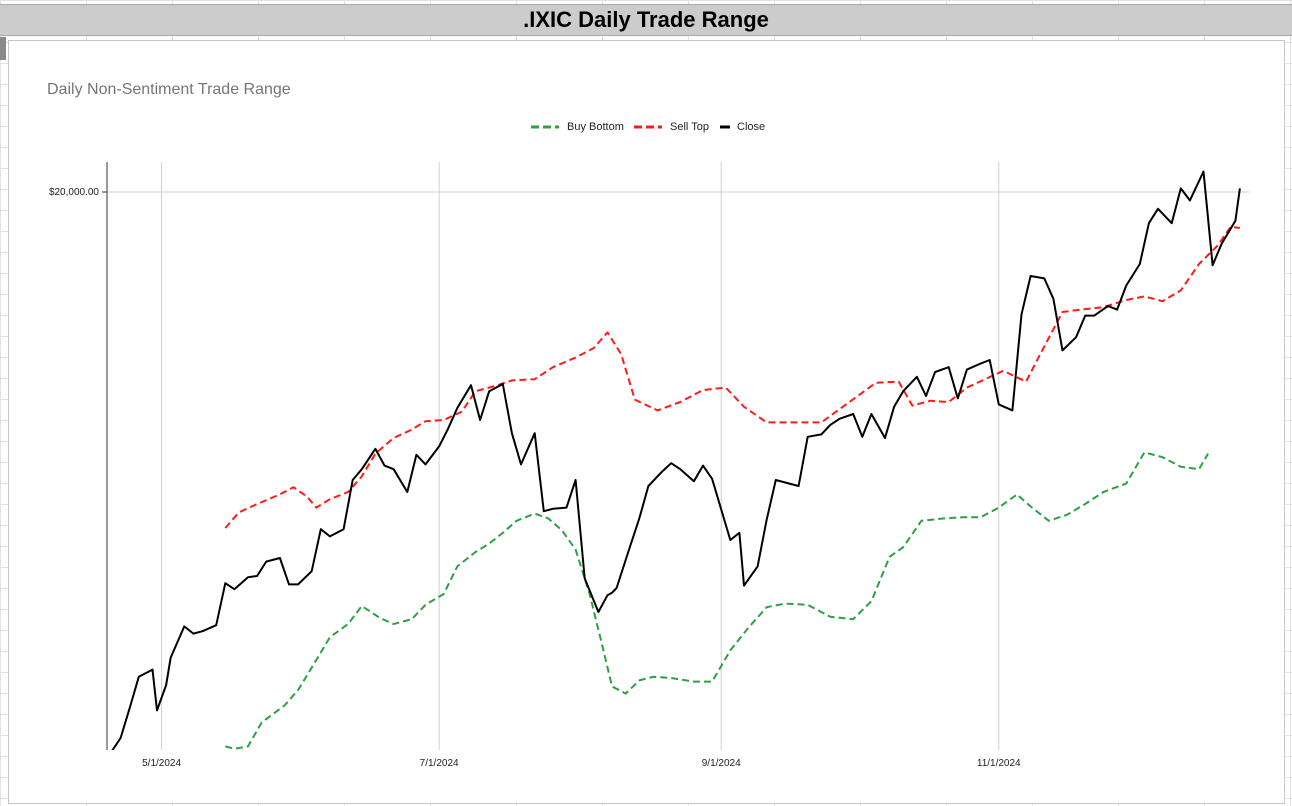 Image resolution: width=1292 pixels, height=806 pixels. Describe the element at coordinates (689, 127) in the screenshot. I see `legend-label-sell-top: Sell Top` at that location.